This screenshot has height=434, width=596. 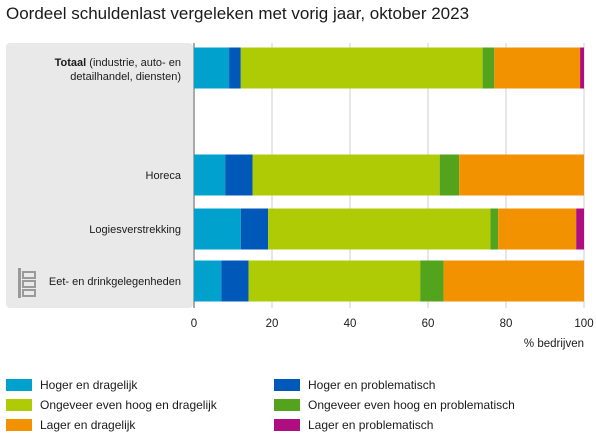 What do you see at coordinates (164, 176) in the screenshot?
I see `category-label: Horeca` at bounding box center [164, 176].